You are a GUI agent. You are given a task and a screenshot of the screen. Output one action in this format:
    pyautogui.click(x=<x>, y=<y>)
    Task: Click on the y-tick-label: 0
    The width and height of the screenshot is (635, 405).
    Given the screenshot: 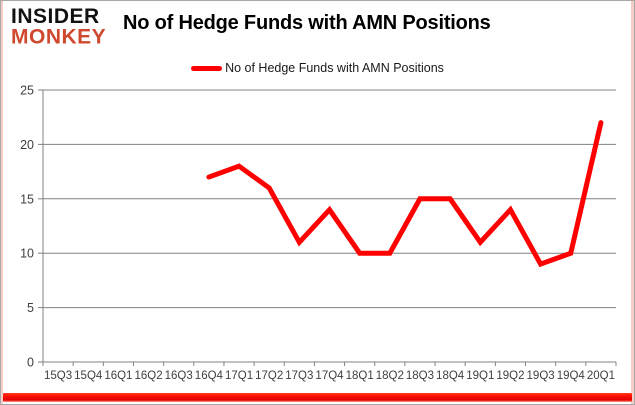 What is the action you would take?
    pyautogui.click(x=30, y=363)
    